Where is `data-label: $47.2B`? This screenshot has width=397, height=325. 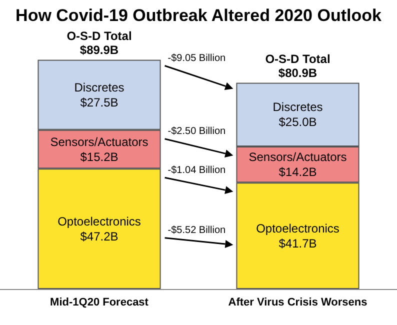
data-label: $47.2B is located at coordinates (99, 236).